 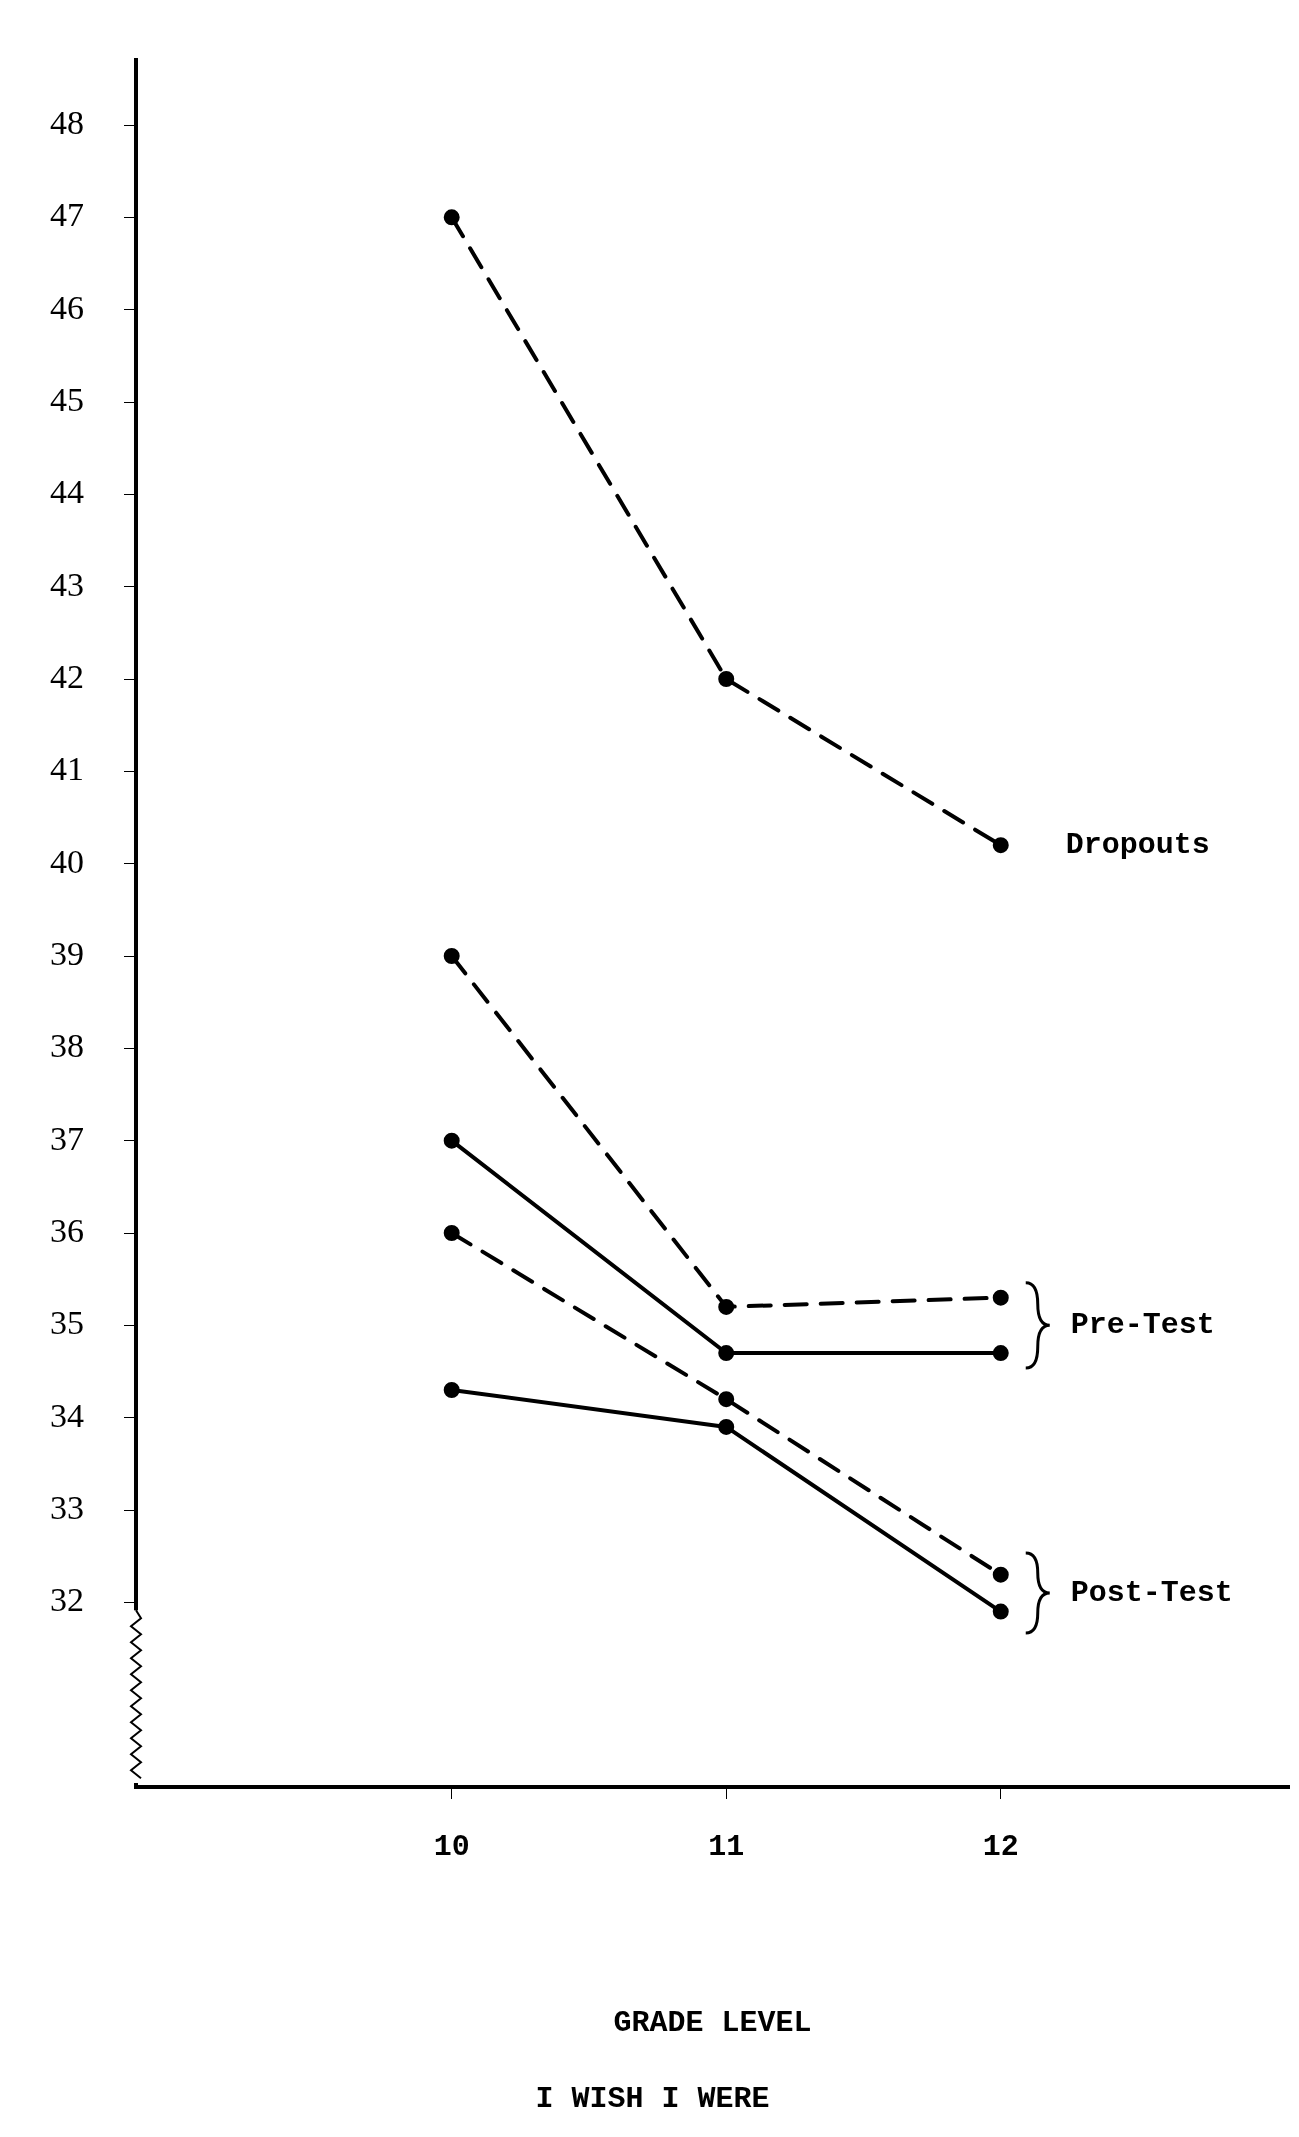 What do you see at coordinates (67, 492) in the screenshot?
I see `y-tick-label: 44` at bounding box center [67, 492].